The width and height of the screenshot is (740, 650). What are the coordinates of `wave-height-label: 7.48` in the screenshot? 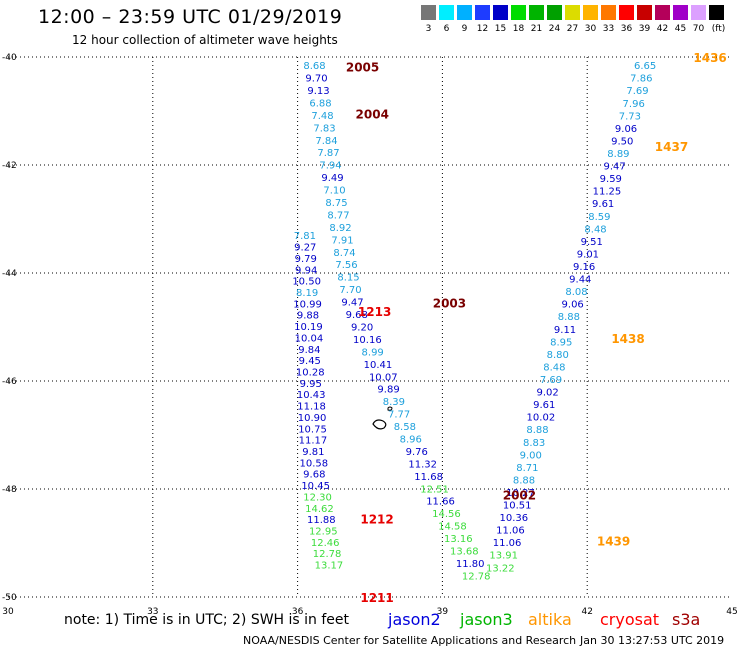 It's located at (322, 116).